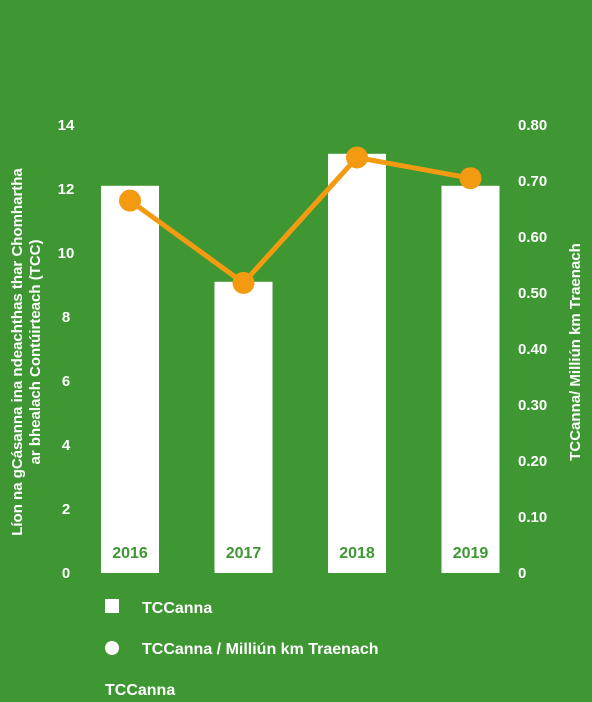  Describe the element at coordinates (177, 608) in the screenshot. I see `legend-bar-label: TCCanna` at that location.